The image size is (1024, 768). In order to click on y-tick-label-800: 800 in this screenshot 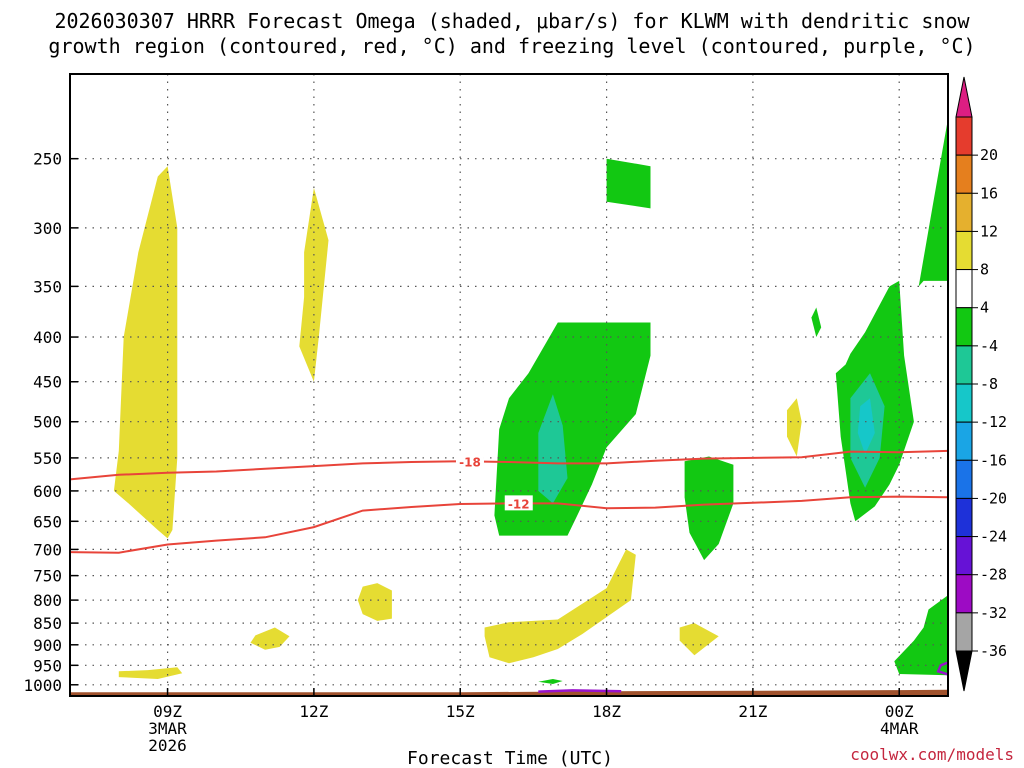, I will do `click(47, 600)`.